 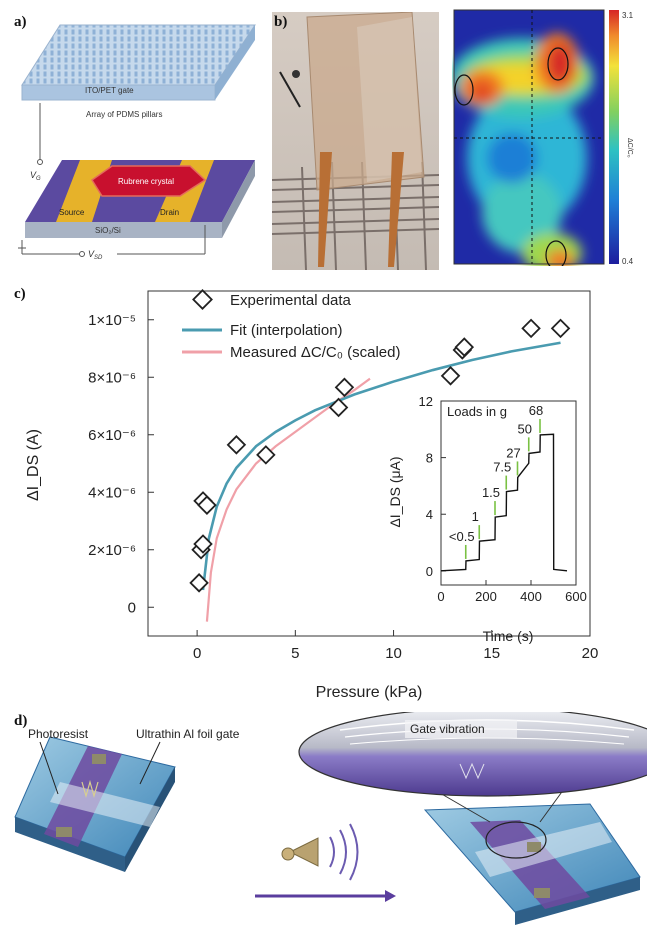 I want to click on legend-measured: Measured ΔC/C₀ (scaled), so click(x=315, y=352).